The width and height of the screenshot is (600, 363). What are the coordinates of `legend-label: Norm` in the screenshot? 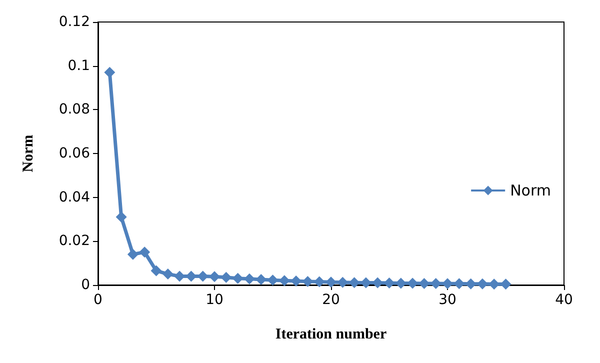 It's located at (531, 191).